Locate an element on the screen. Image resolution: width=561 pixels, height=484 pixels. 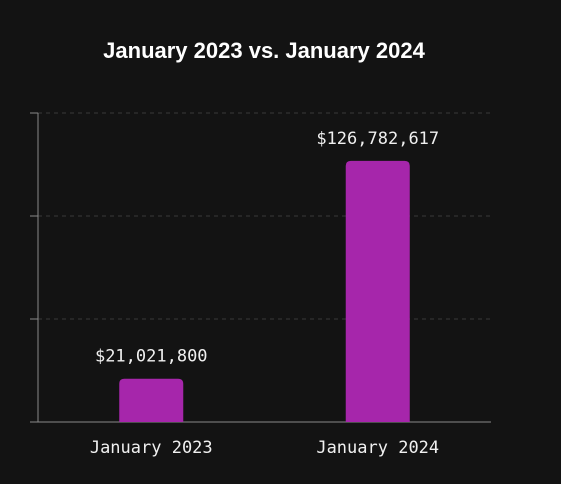
x-tick-label: January 2024 is located at coordinates (377, 448).